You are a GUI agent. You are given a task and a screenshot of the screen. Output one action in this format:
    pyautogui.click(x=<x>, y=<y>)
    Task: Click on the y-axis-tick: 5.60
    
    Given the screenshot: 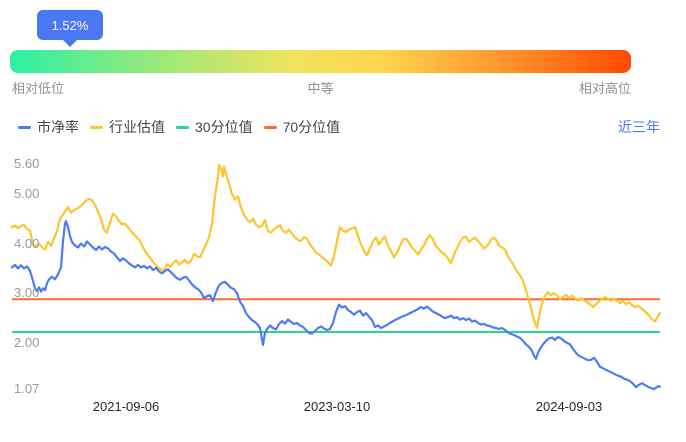 What is the action you would take?
    pyautogui.click(x=27, y=163)
    